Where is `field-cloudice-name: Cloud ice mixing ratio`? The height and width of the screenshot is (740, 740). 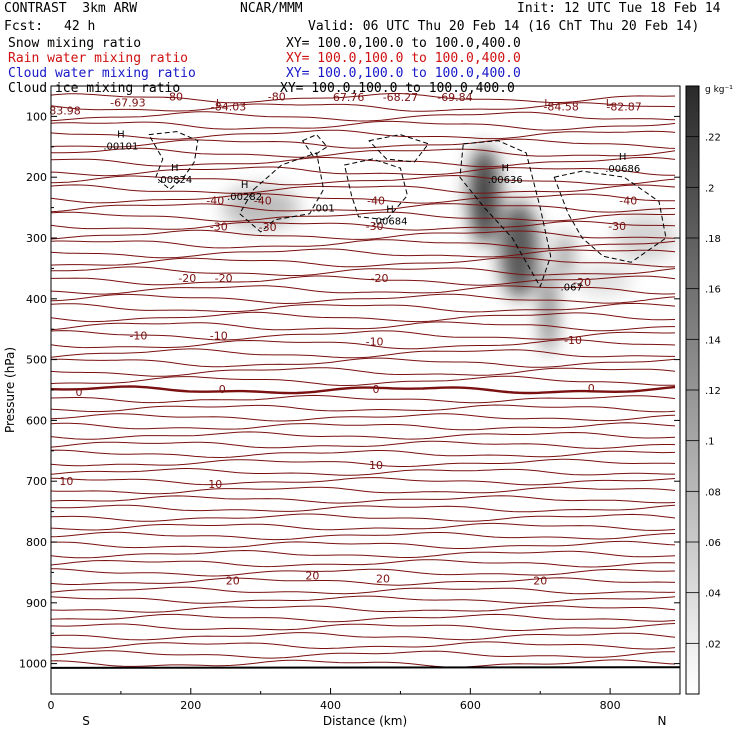
field-cloudice-name: Cloud ice mixing ratio is located at coordinates (94, 88).